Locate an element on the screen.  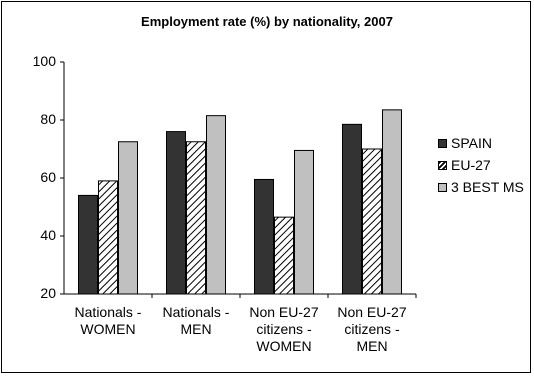
y-tick-label: 100 is located at coordinates (44, 61).